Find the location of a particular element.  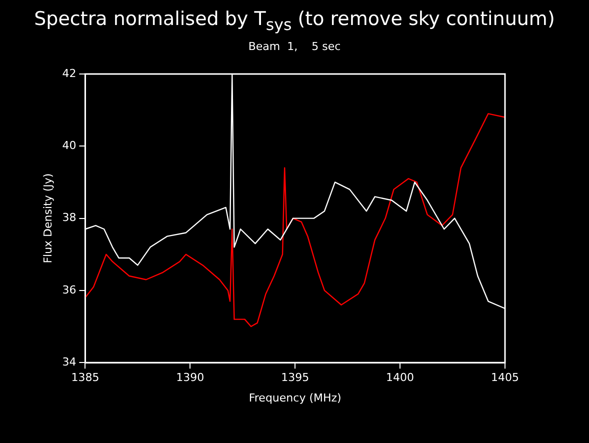

x-tick-label: 1405 is located at coordinates (505, 377).